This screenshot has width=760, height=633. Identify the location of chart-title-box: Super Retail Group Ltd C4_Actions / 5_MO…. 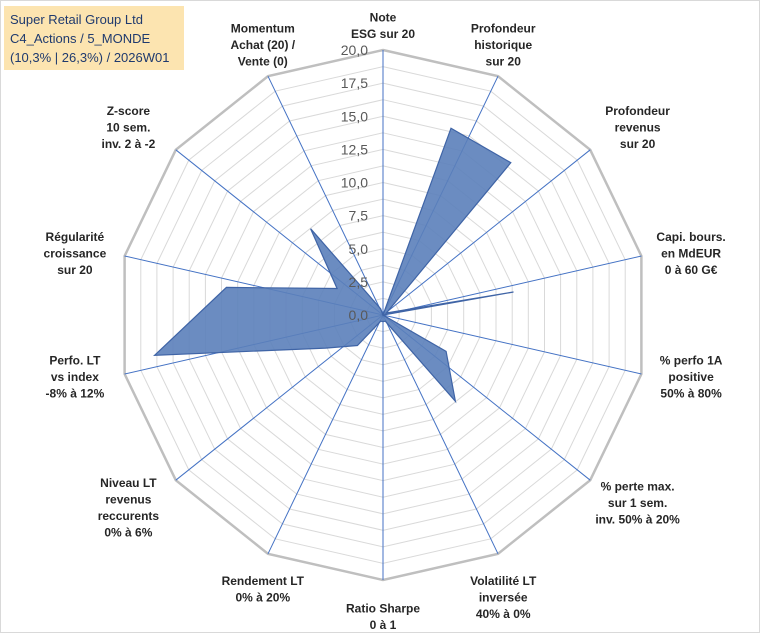
(94, 38).